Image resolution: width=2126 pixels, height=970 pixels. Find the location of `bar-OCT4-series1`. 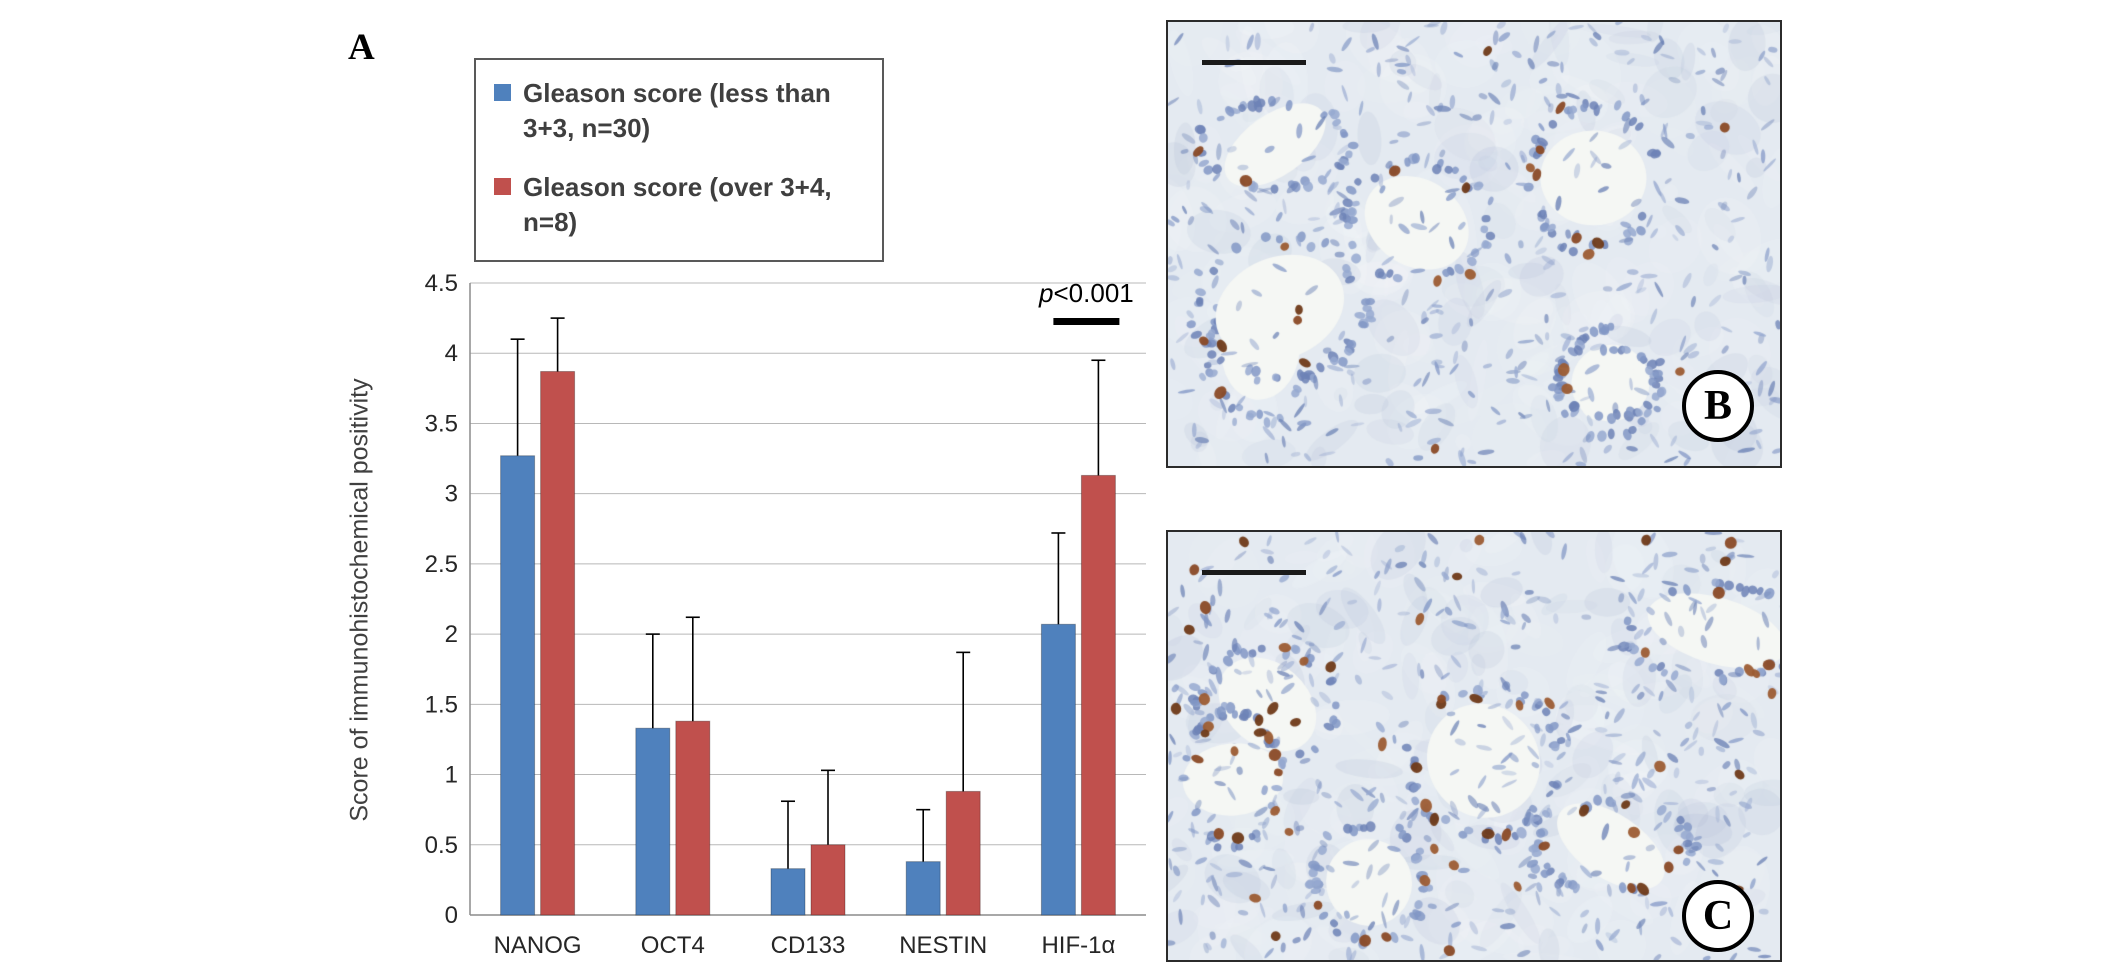

bar-OCT4-series1 is located at coordinates (693, 818).